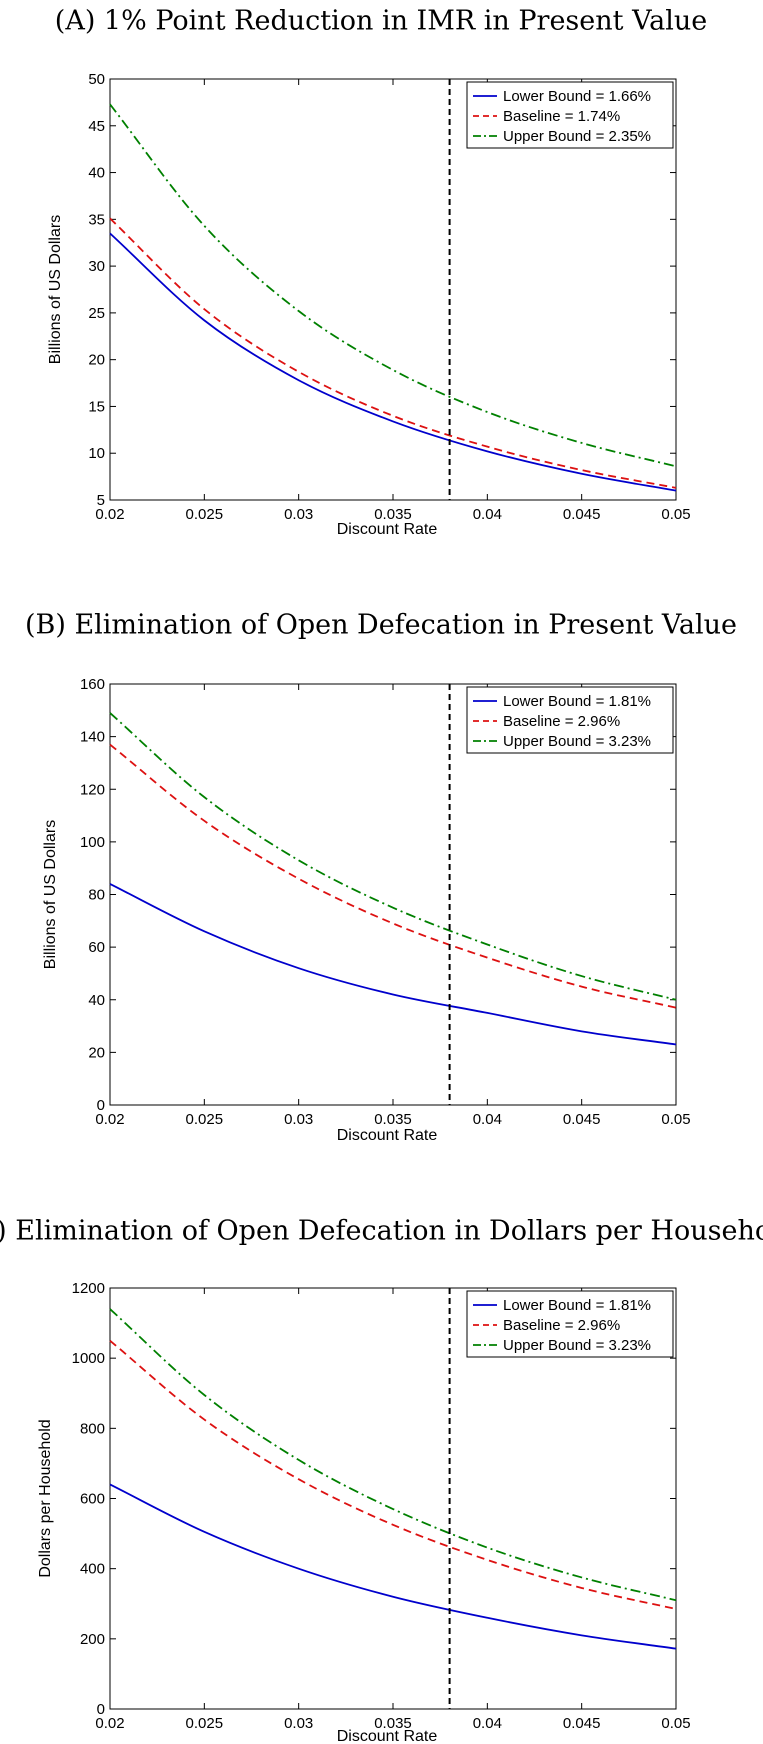  I want to click on y-tick-label: 1200, so click(88, 1288).